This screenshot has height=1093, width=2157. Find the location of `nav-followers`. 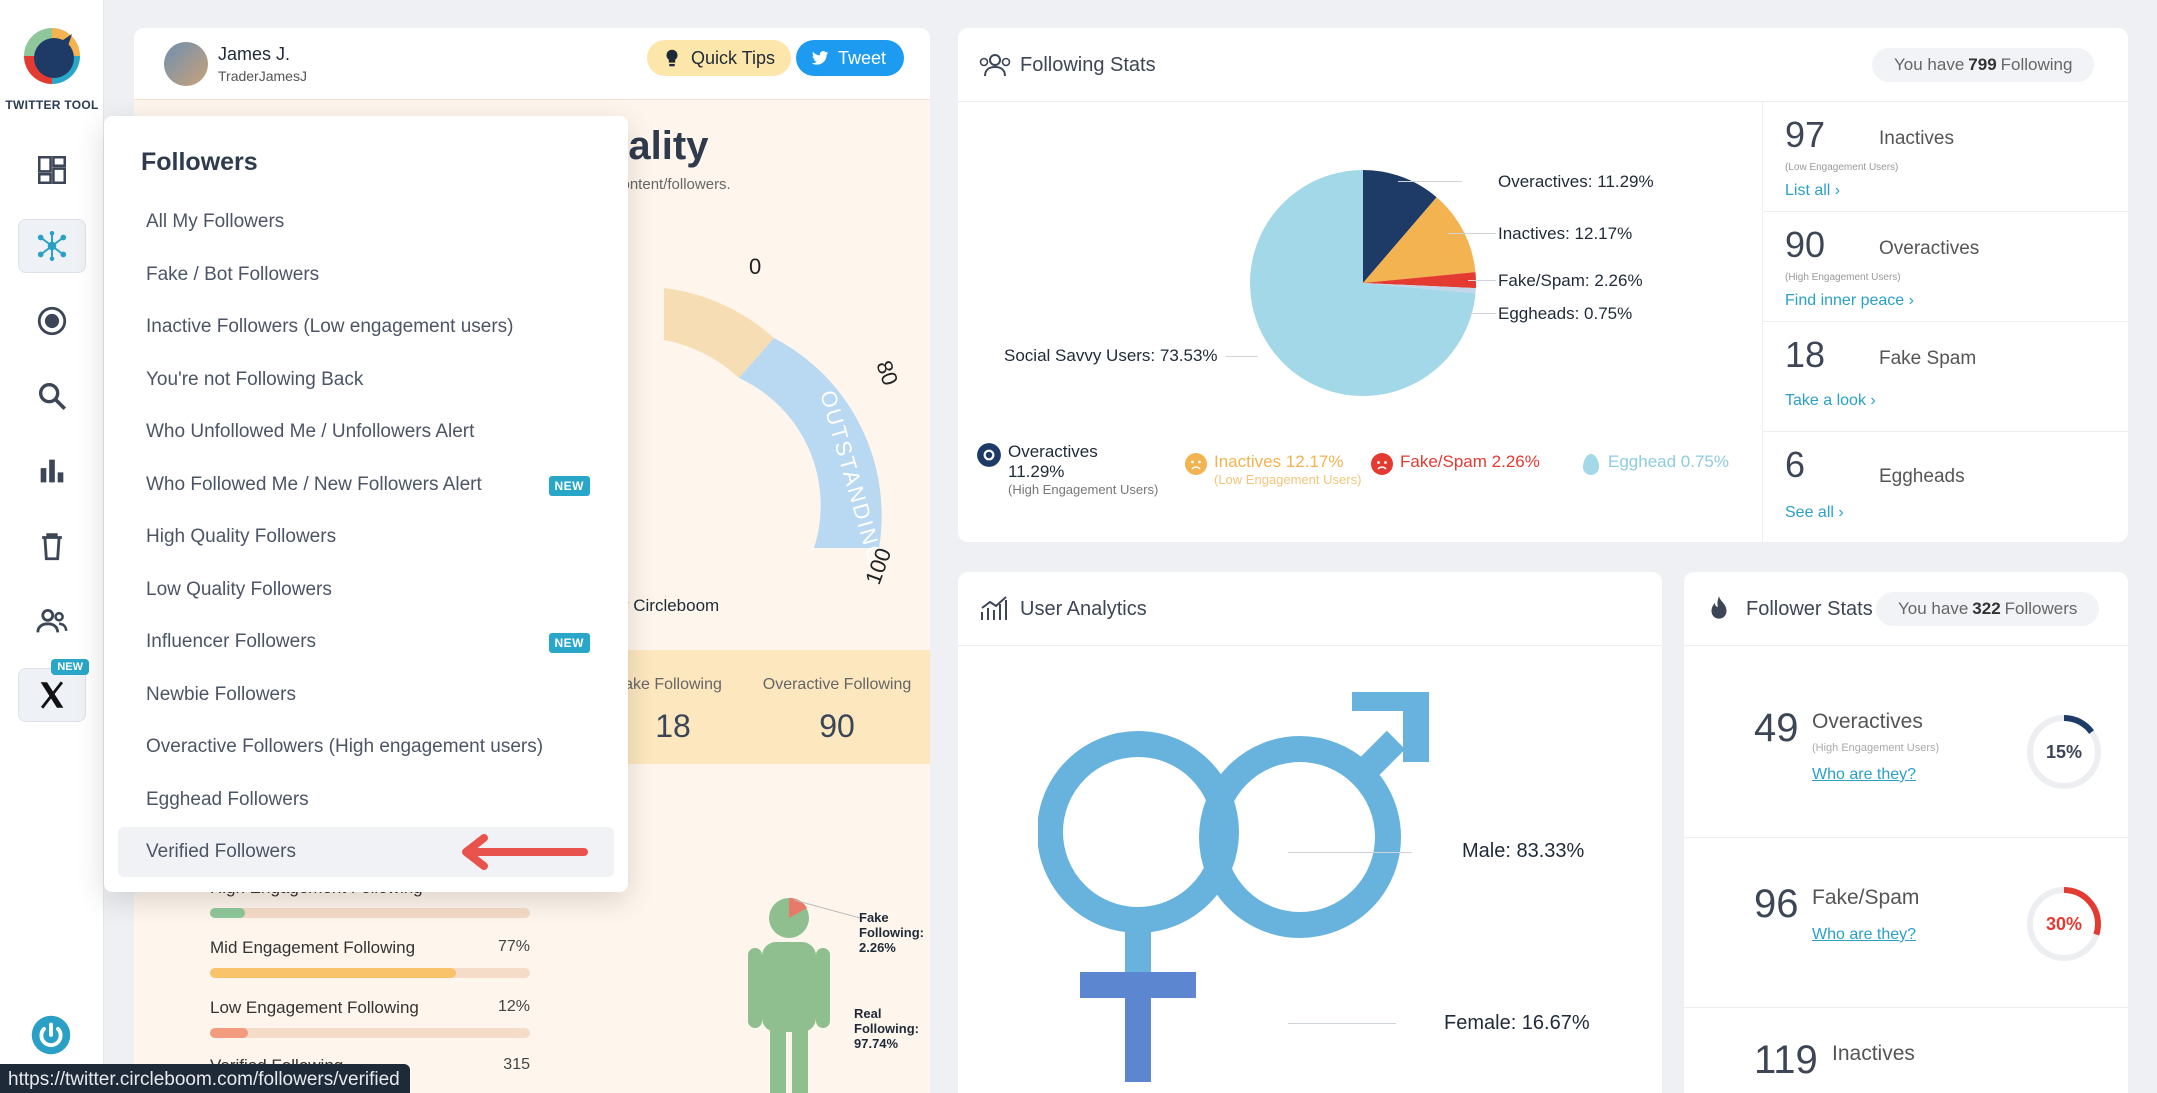

nav-followers is located at coordinates (52, 246).